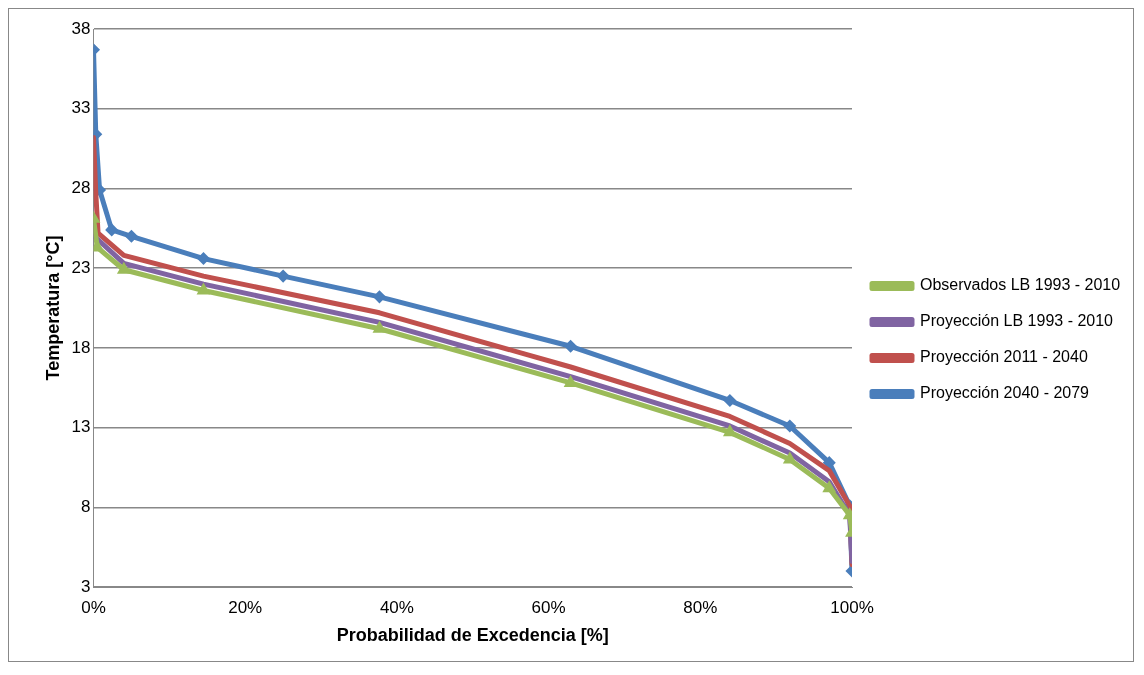 This screenshot has width=1144, height=675. What do you see at coordinates (86, 506) in the screenshot?
I see `y-tick-label: 8` at bounding box center [86, 506].